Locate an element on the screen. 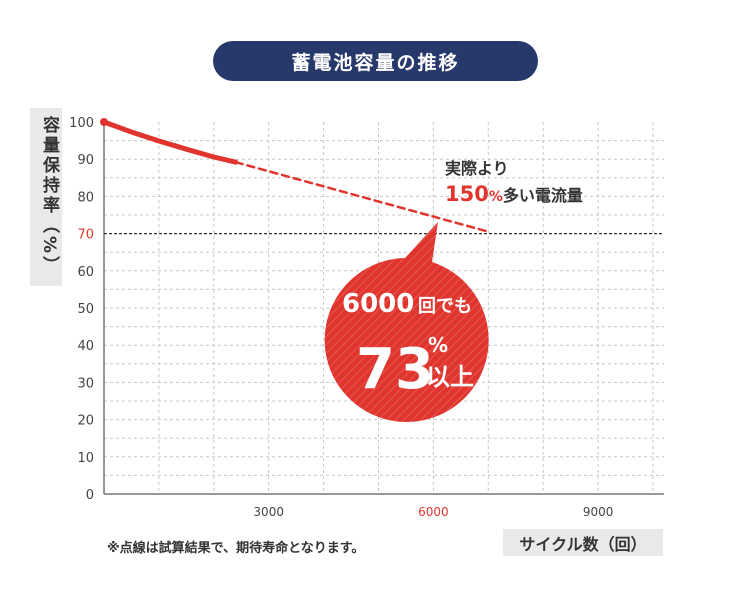 The image size is (750, 600). callout-bubble-shape is located at coordinates (406, 322).